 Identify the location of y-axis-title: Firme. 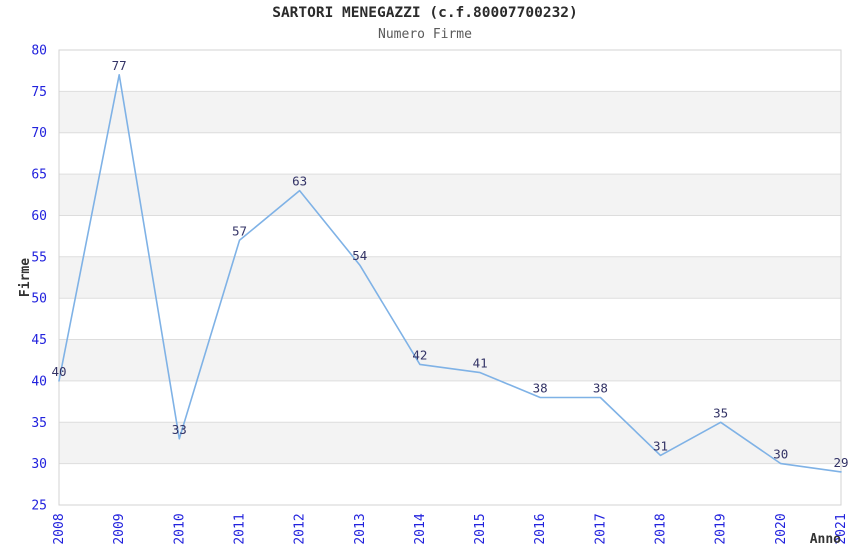
(25, 277).